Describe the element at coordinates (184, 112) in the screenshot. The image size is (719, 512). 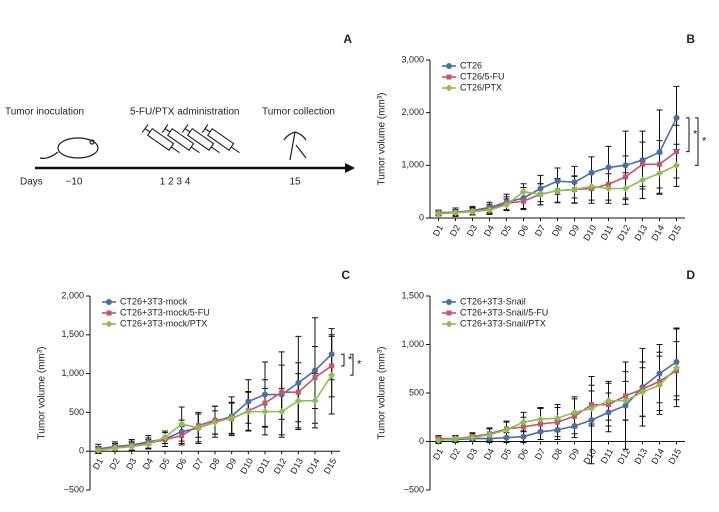
I see `step-label: 5-FU/PTX administration` at that location.